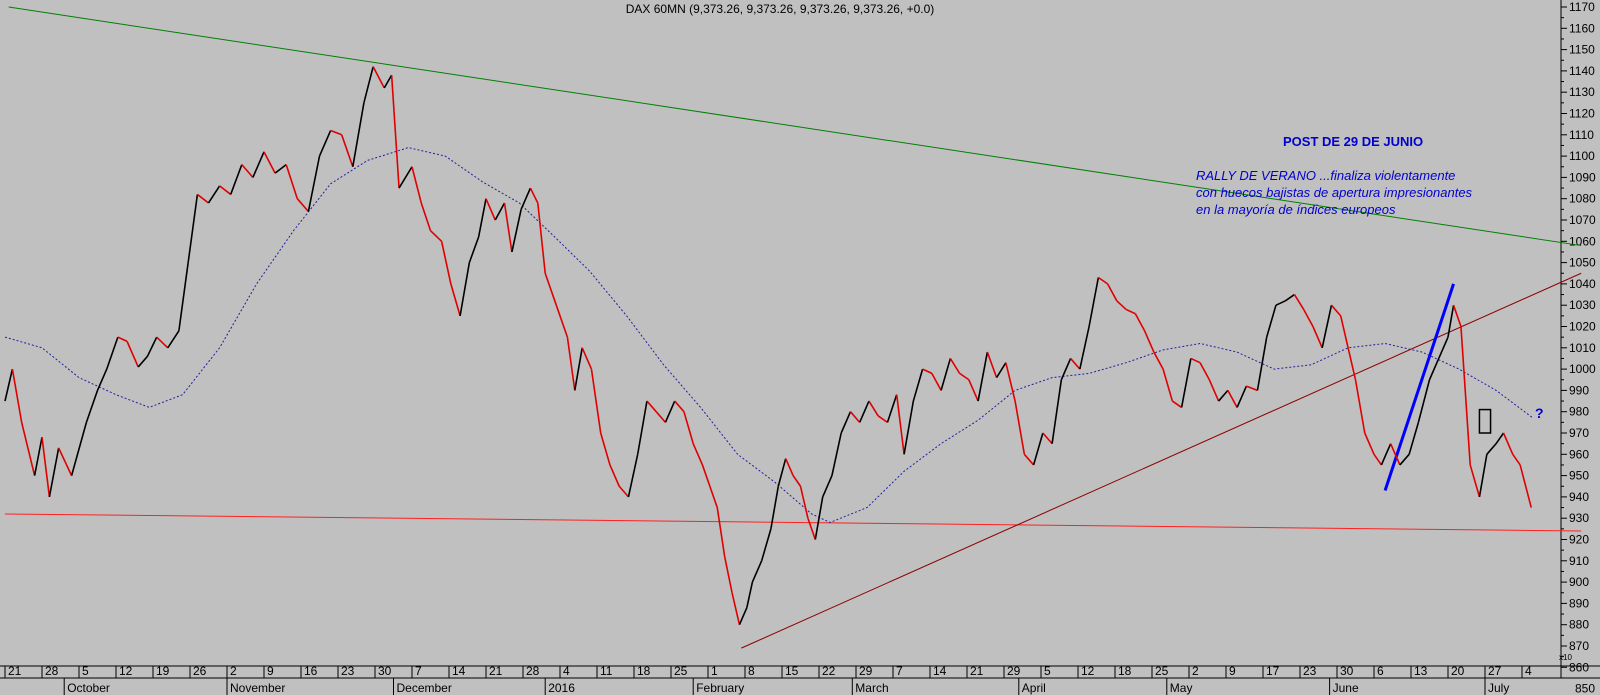 This screenshot has width=1600, height=695. I want to click on x-day-label: 29, so click(866, 671).